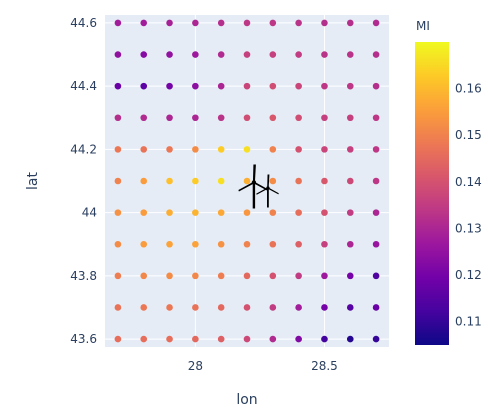 This screenshot has height=408, width=488. I want to click on x-axis-title: lon, so click(246, 400).